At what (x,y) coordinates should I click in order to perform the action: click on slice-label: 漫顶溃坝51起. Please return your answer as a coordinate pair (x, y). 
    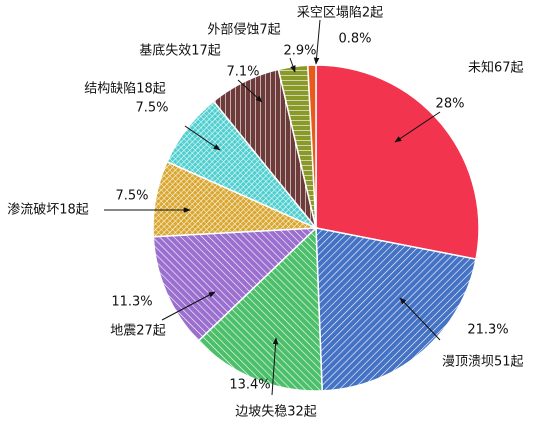
    Looking at the image, I should click on (483, 362).